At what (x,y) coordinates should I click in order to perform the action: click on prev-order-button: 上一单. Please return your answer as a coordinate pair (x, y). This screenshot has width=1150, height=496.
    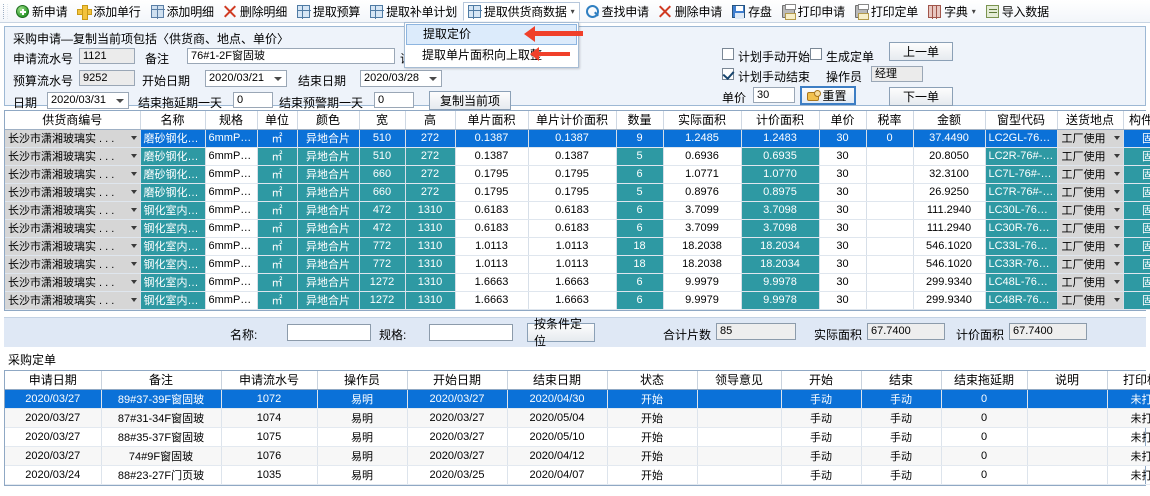
    Looking at the image, I should click on (921, 51).